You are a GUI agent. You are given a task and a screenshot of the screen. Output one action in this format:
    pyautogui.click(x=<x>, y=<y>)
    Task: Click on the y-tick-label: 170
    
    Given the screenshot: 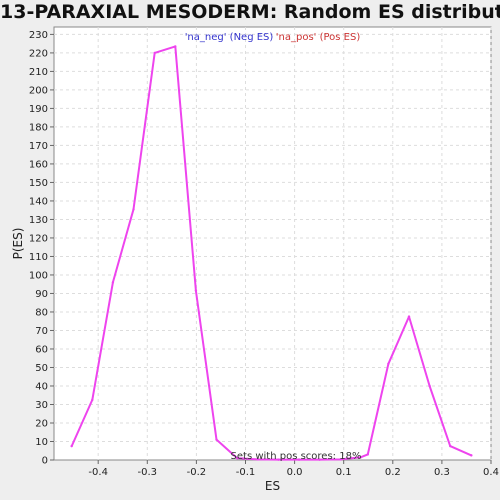 What is the action you would take?
    pyautogui.click(x=38, y=146)
    